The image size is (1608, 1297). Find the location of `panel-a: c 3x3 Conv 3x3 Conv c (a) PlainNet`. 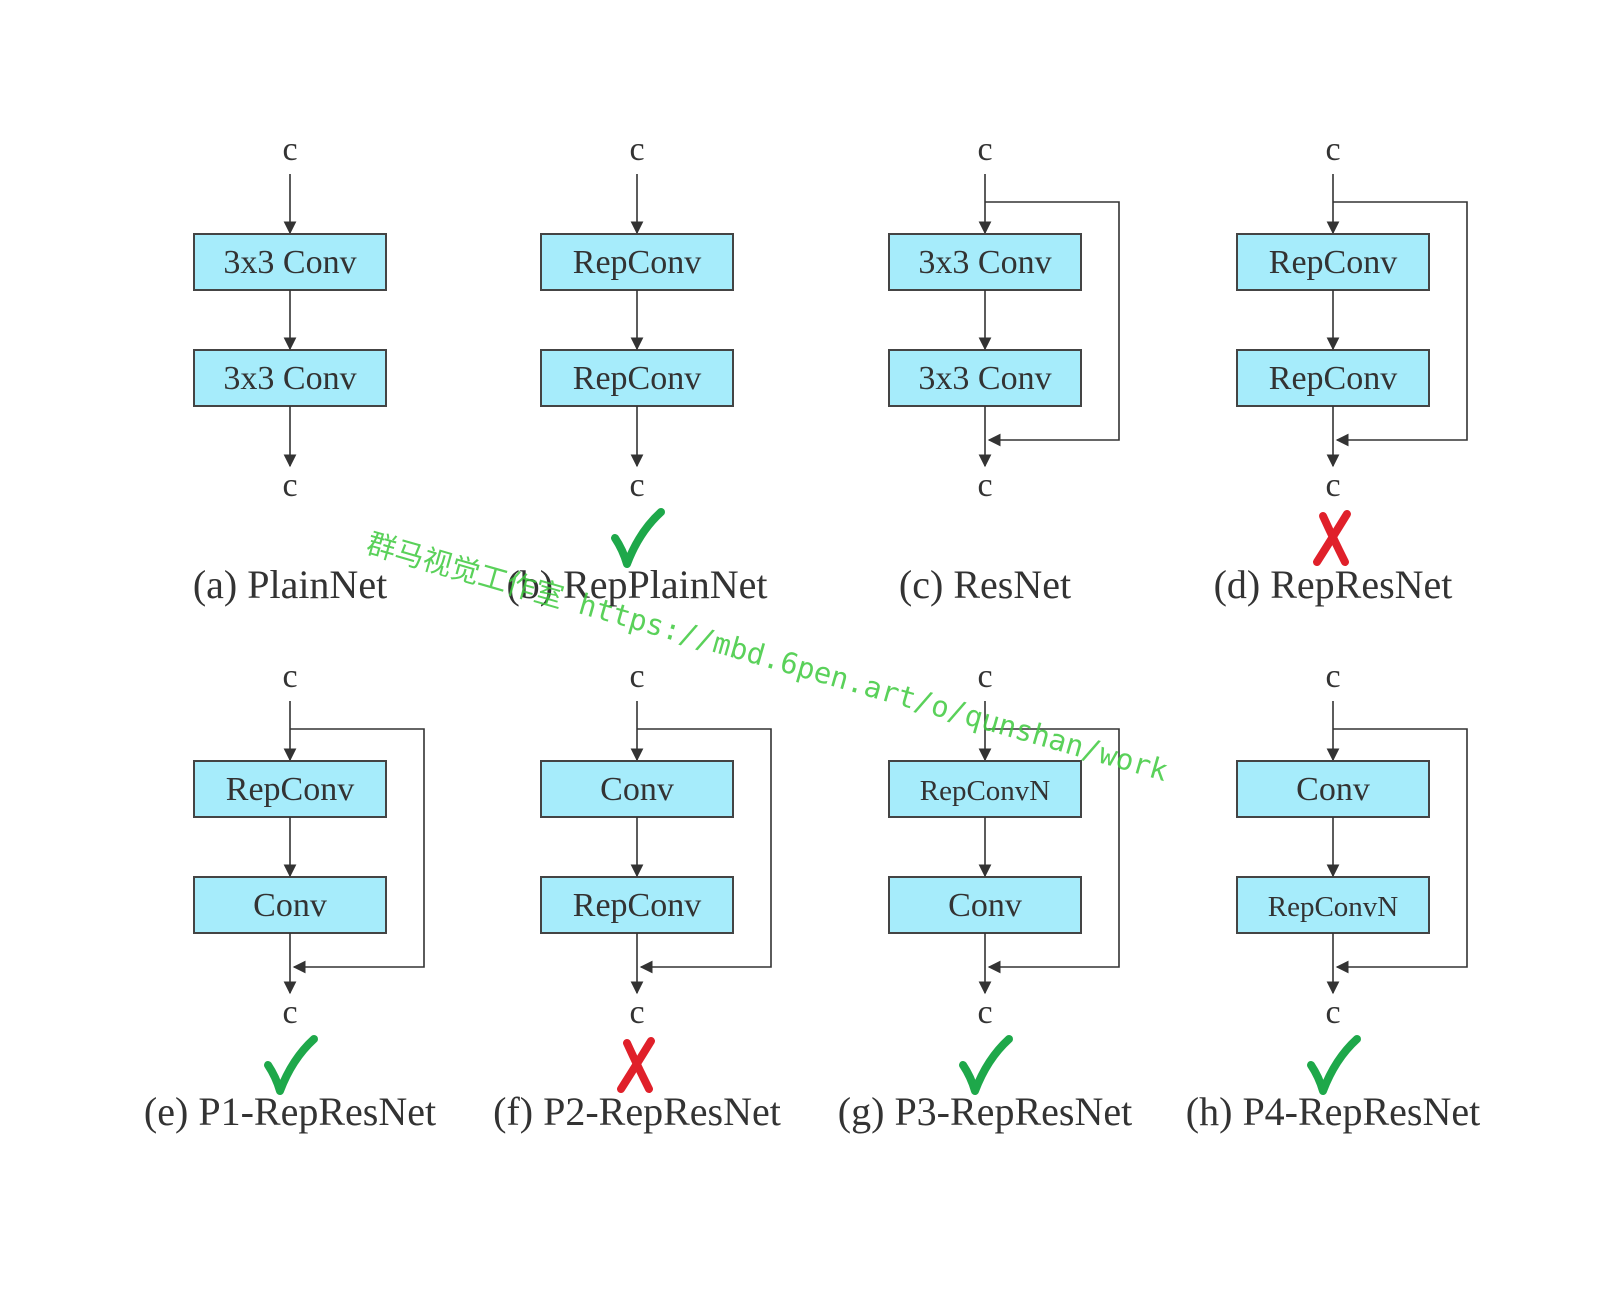

panel-a: c 3x3 Conv 3x3 Conv c (a) PlainNet is located at coordinates (290, 369).